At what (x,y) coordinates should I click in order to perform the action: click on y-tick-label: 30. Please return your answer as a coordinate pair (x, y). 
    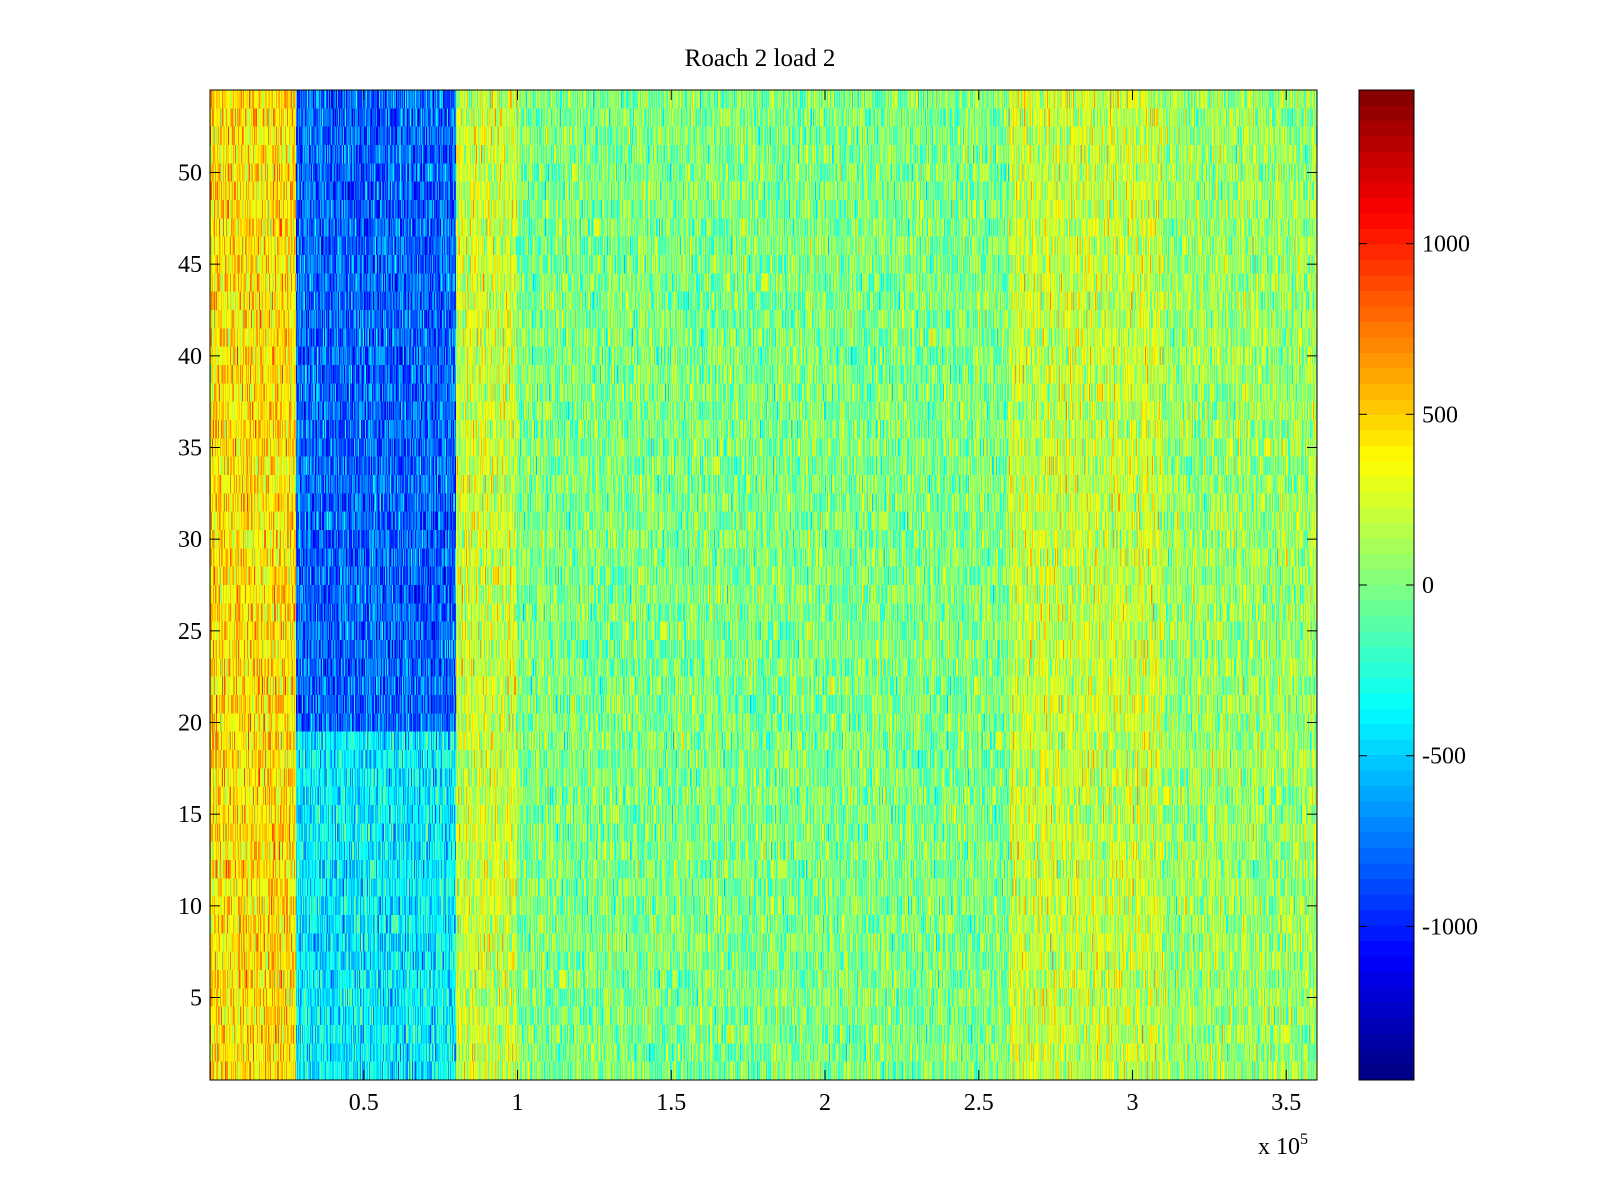
    Looking at the image, I should click on (190, 540).